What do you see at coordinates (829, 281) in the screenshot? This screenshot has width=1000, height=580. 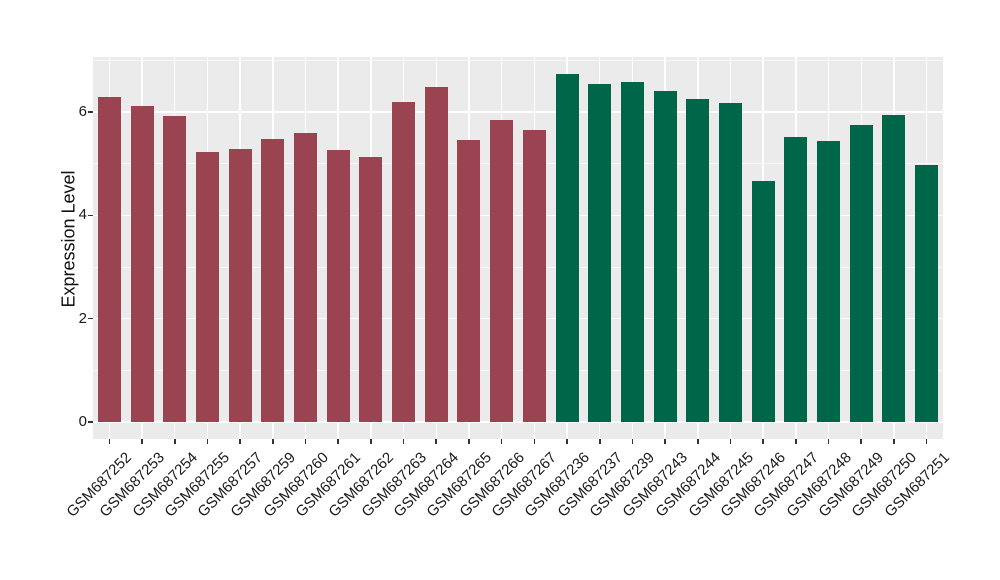 I see `bar-GSM687248` at bounding box center [829, 281].